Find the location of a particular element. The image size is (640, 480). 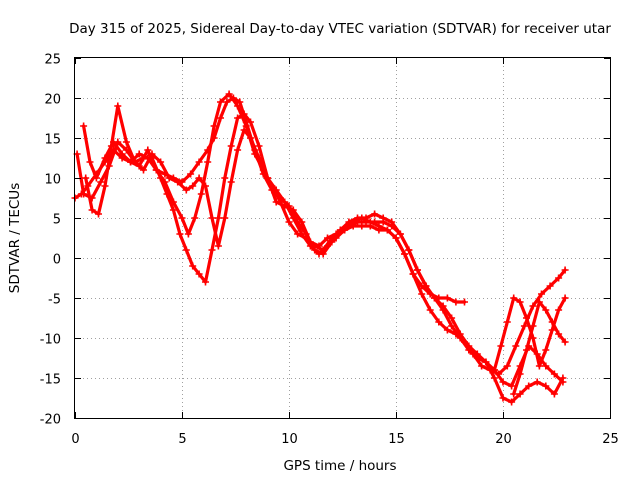

x-tick-label: 25 is located at coordinates (610, 439).